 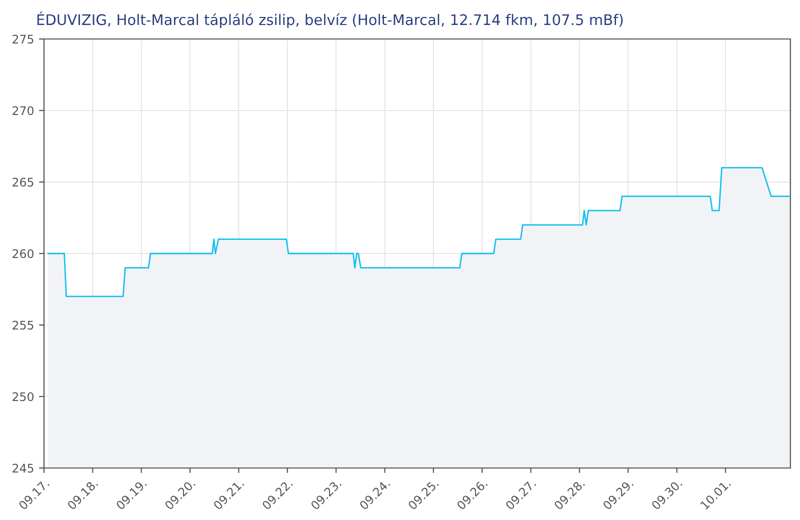 What do you see at coordinates (23, 253) in the screenshot?
I see `y-tick-label: 260` at bounding box center [23, 253].